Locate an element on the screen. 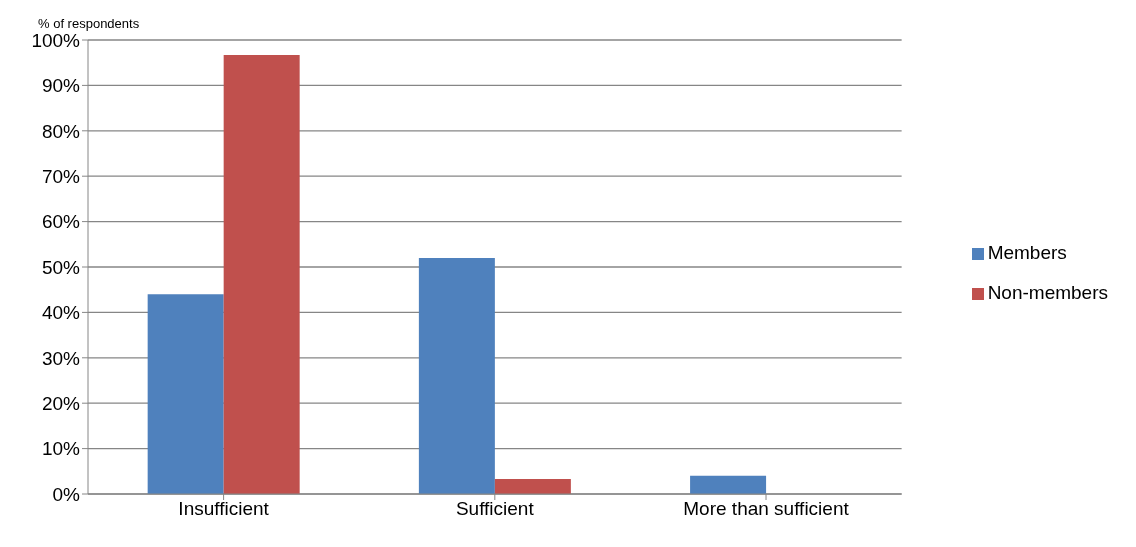  y-tick-label: 40% is located at coordinates (61, 313).